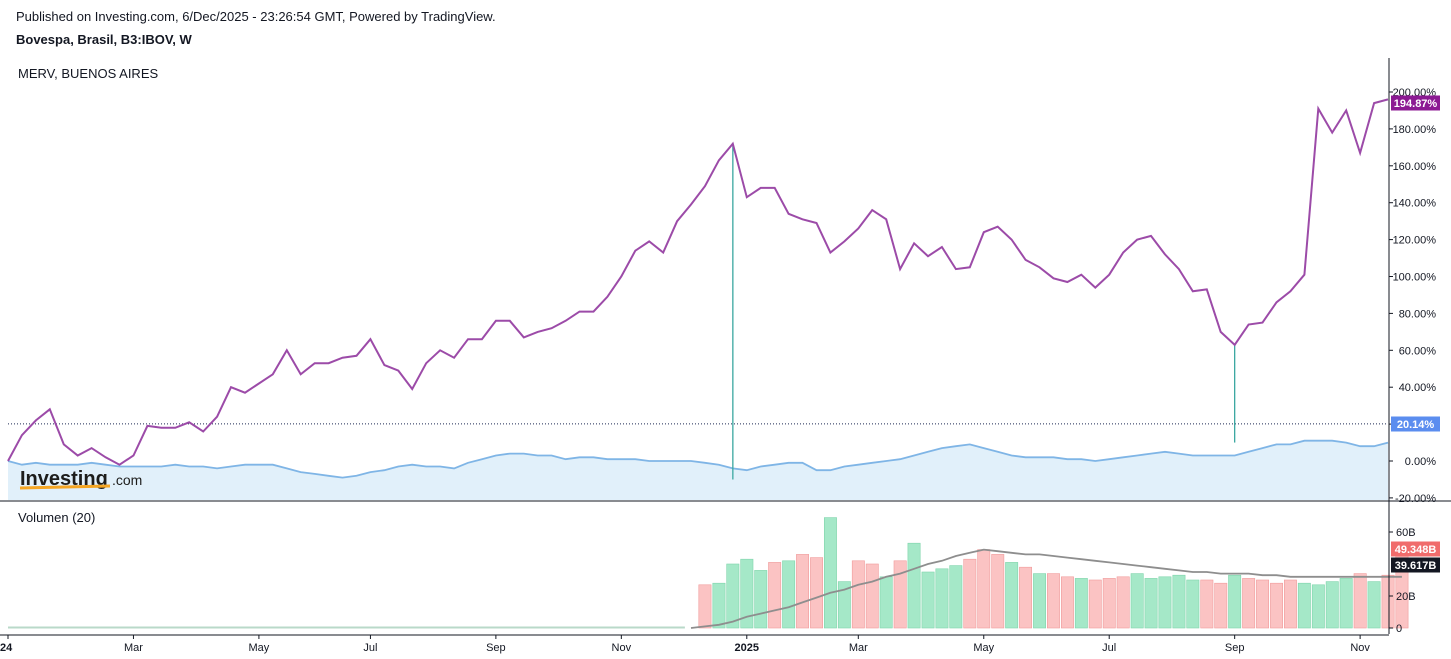 The width and height of the screenshot is (1451, 659). I want to click on symbol-title: Bovespa, Brasil, B3:IBOV, W, so click(104, 39).